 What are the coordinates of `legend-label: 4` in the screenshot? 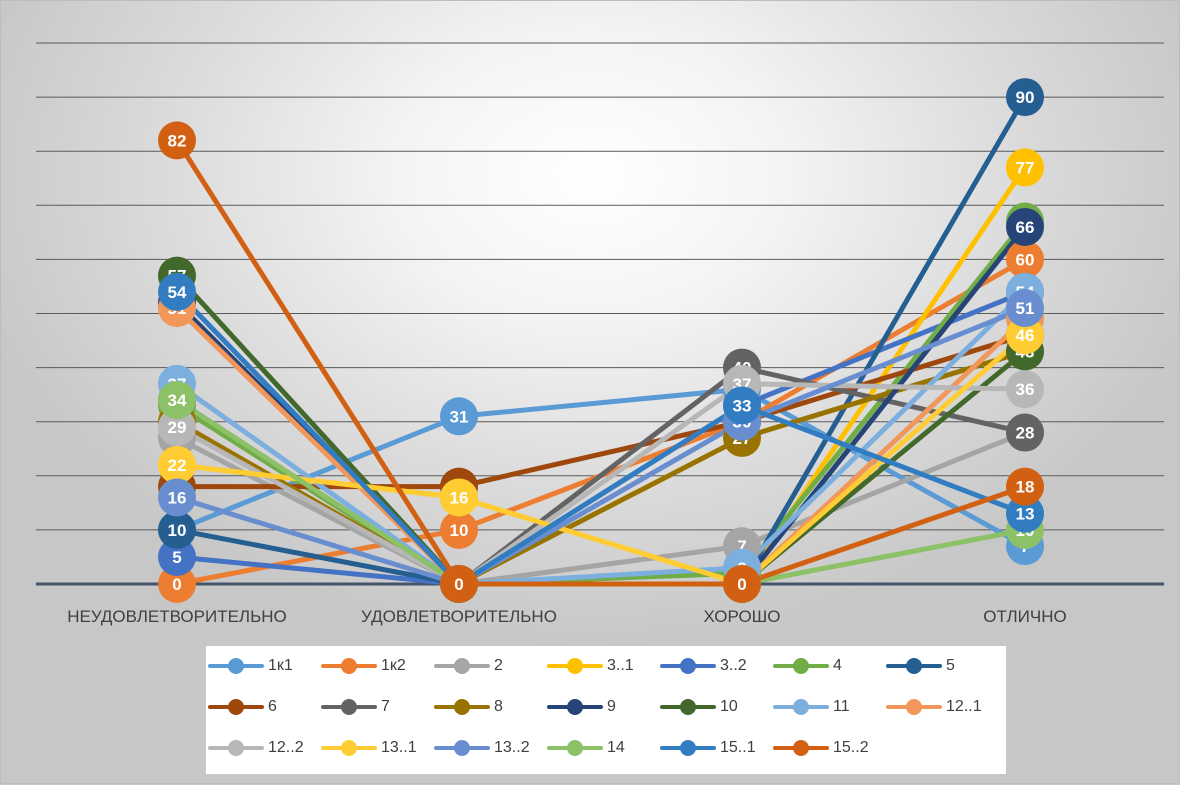 It's located at (837, 665).